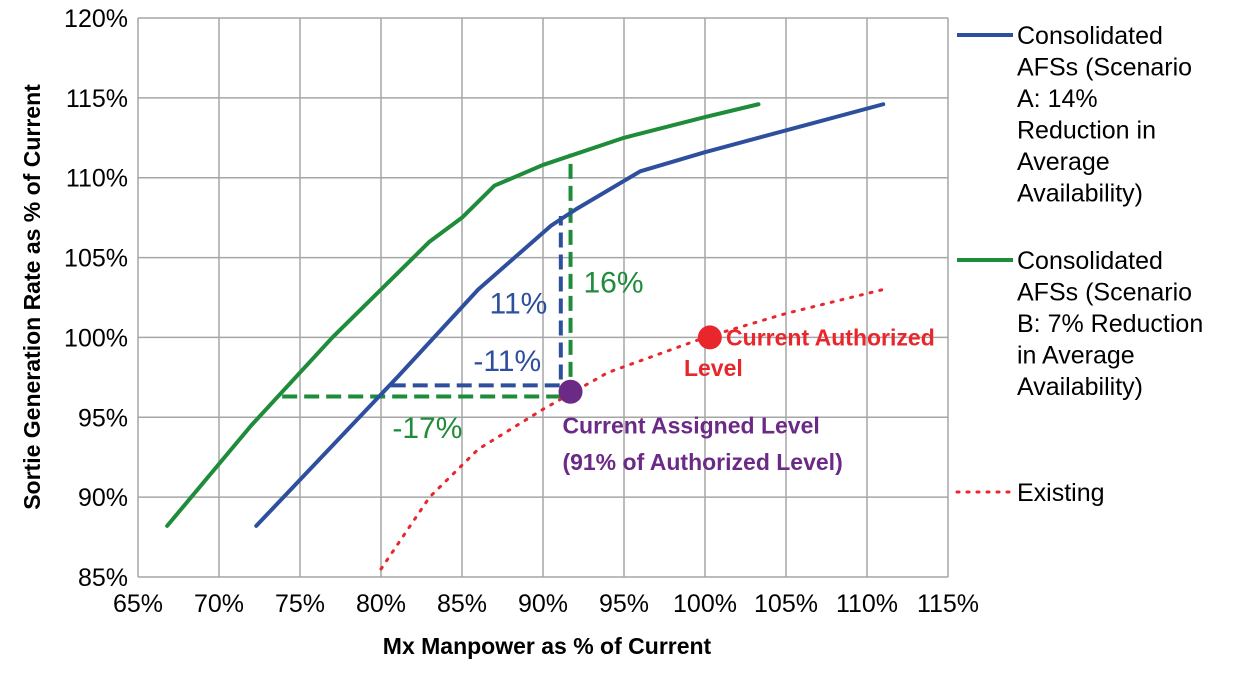  I want to click on x-tick-label: 95%, so click(624, 604).